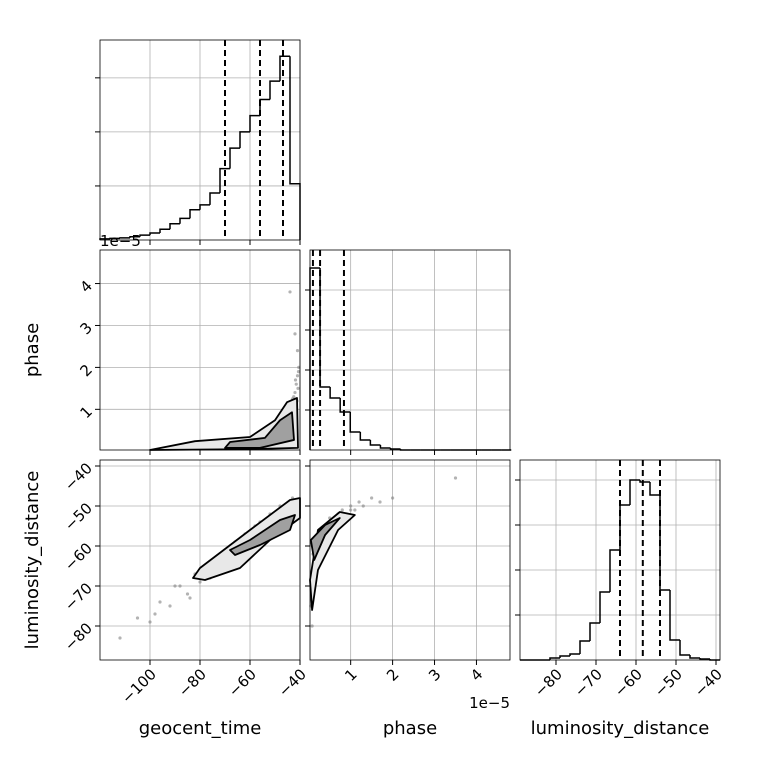  Describe the element at coordinates (392, 674) in the screenshot. I see `x-tick-label: 2` at that location.